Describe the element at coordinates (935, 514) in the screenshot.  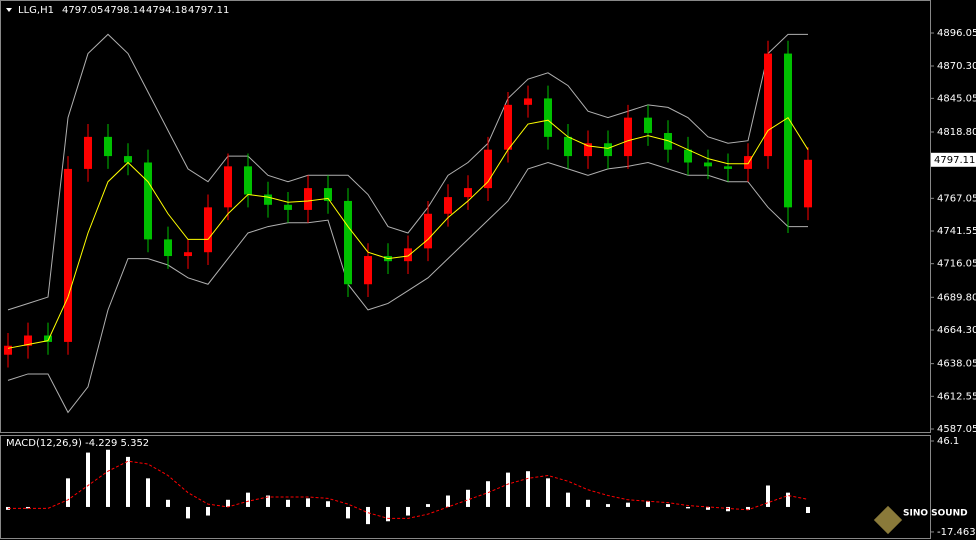
I see `logo: SINO SOUND` at that location.